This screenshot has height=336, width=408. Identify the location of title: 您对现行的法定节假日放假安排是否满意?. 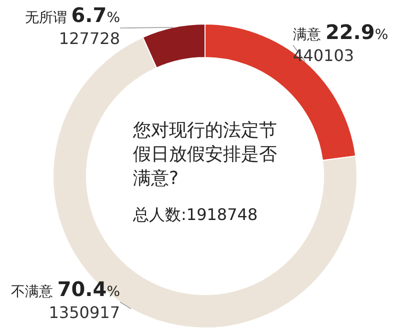
(205, 154).